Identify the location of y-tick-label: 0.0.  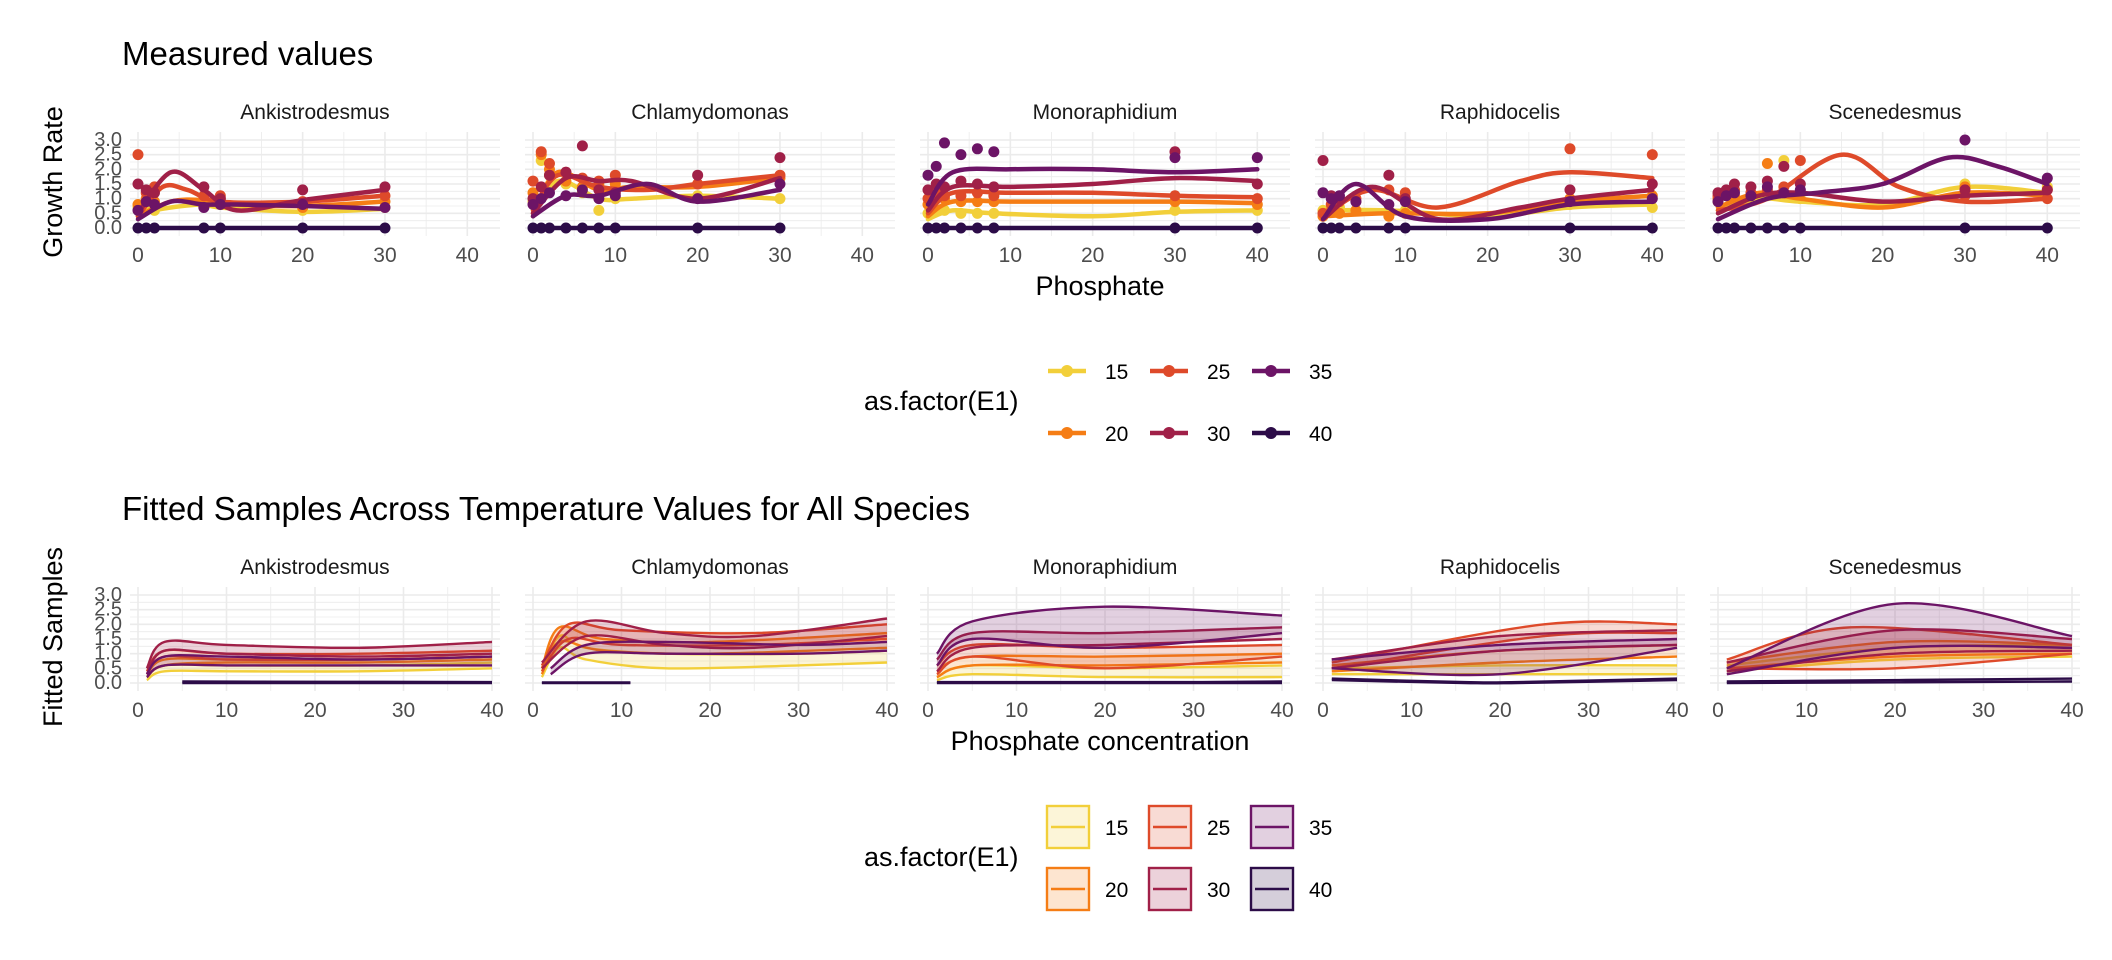
(108, 228).